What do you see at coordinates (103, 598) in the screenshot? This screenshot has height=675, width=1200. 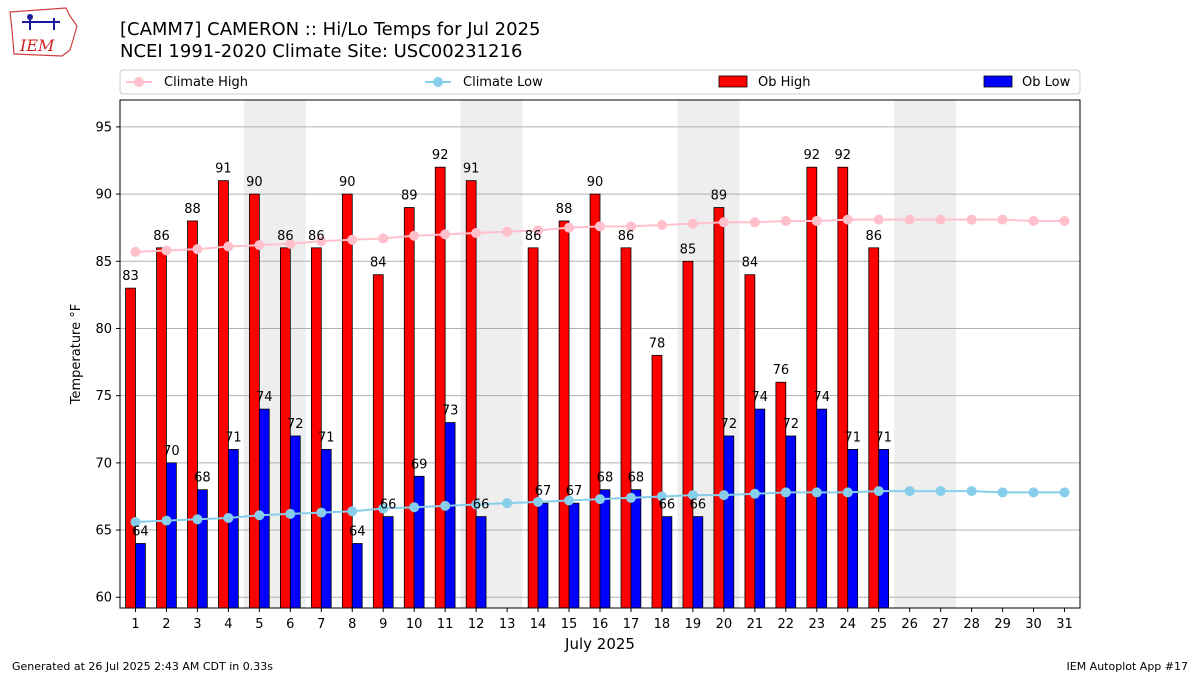 I see `y-tick-label-60: 60` at bounding box center [103, 598].